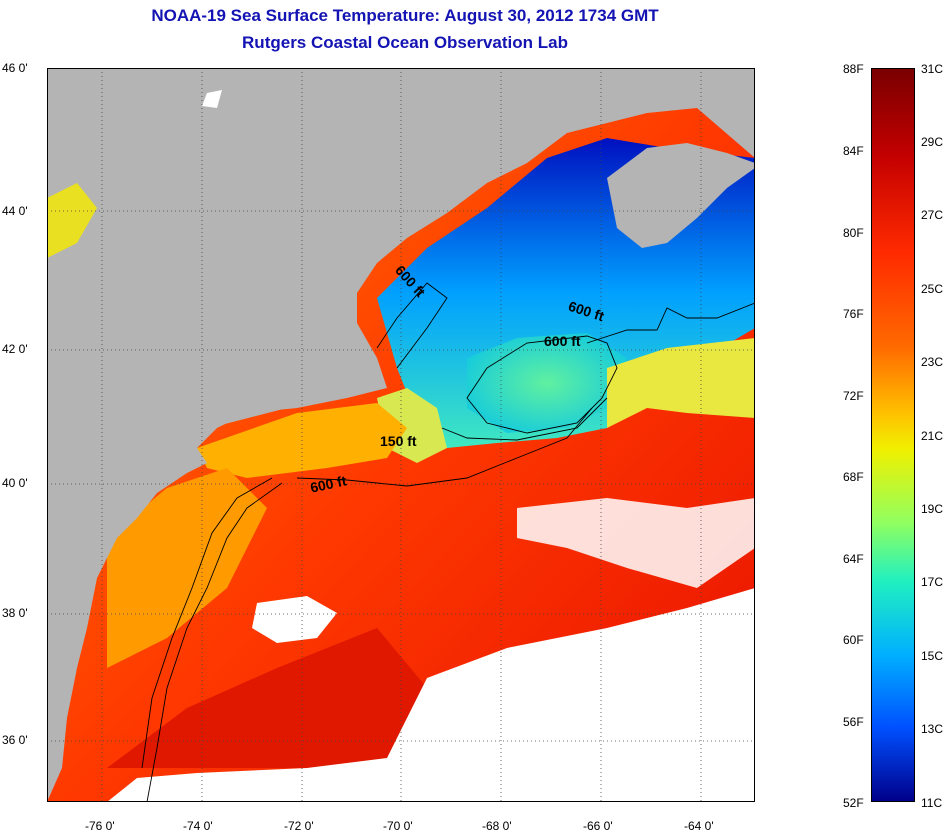 This screenshot has height=840, width=952. Describe the element at coordinates (681, 195) in the screenshot. I see `land-nova-scotia` at that location.